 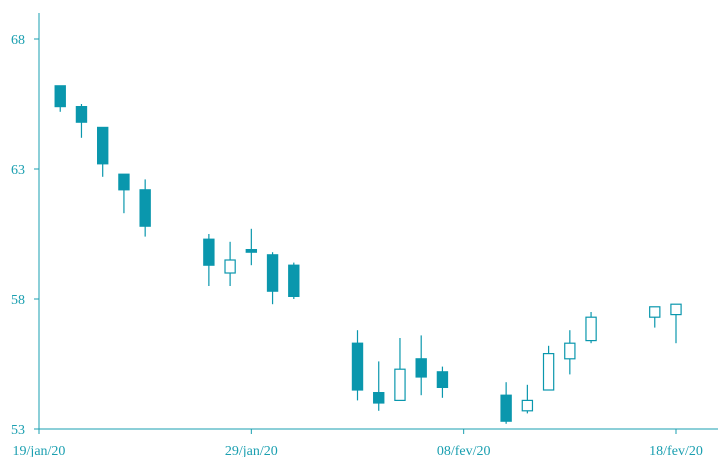 What do you see at coordinates (251, 450) in the screenshot?
I see `x-tick-label: 29/jan/20` at bounding box center [251, 450].